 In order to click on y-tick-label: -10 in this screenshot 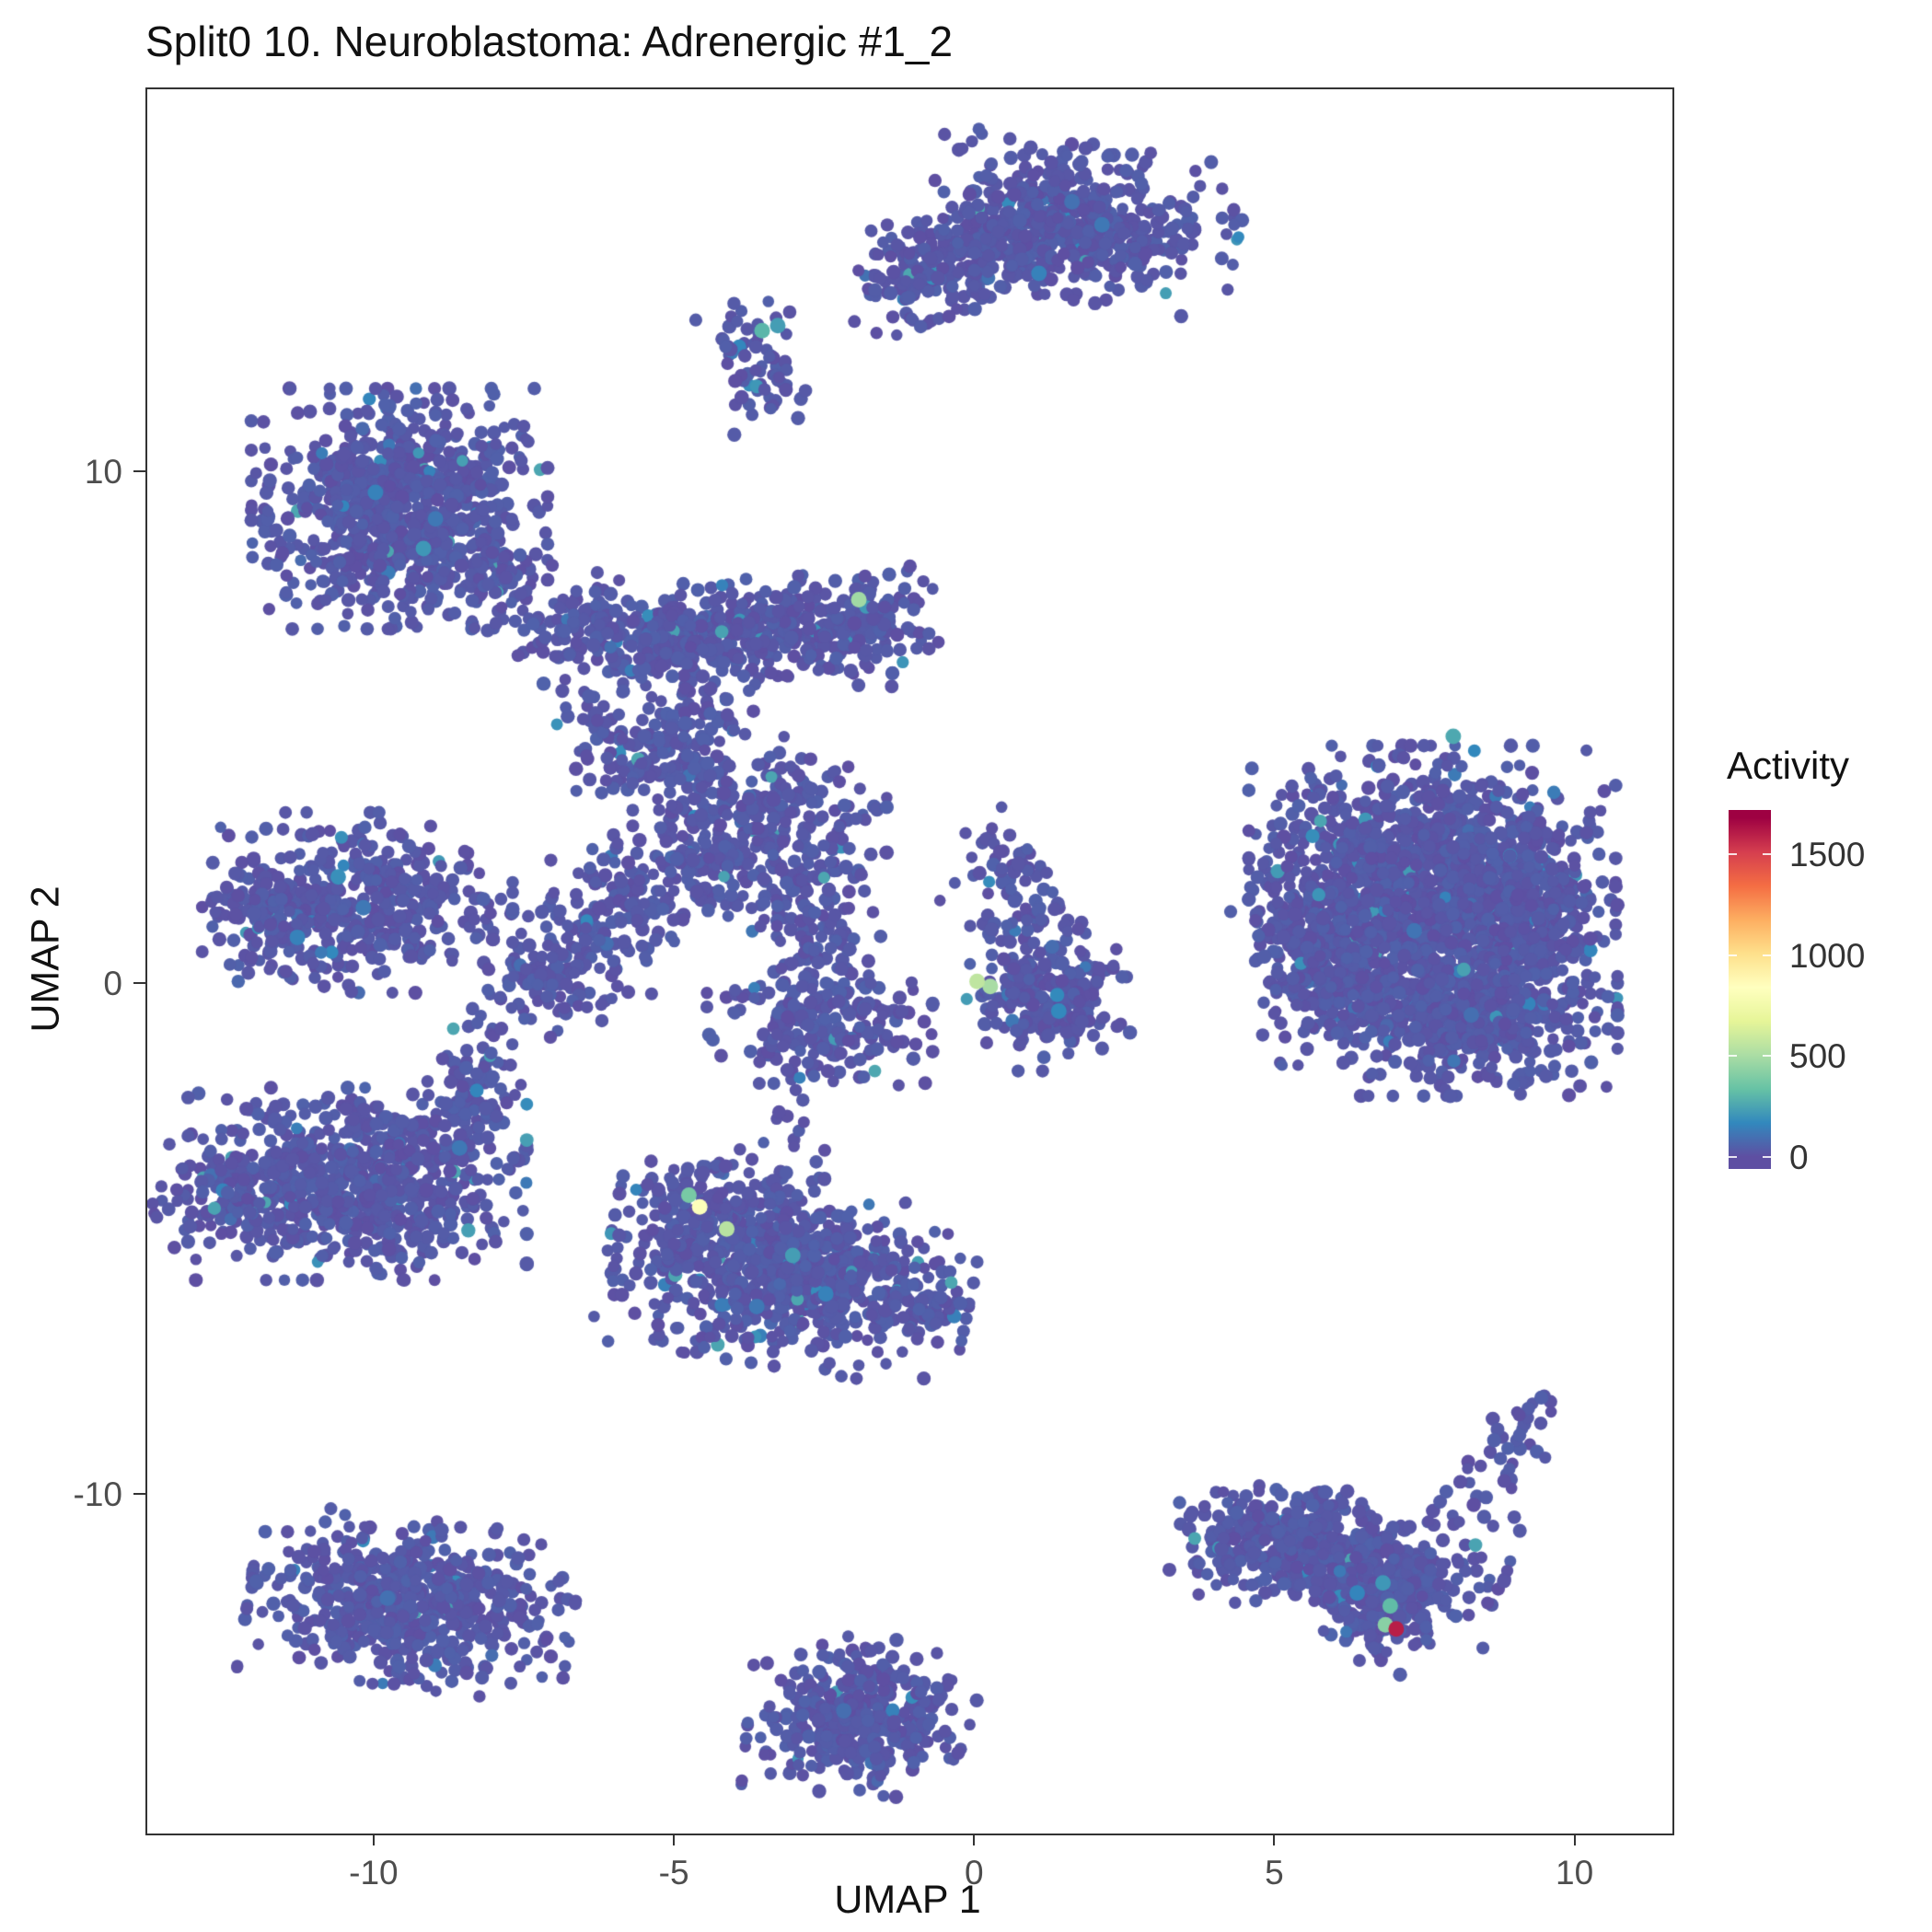, I will do `click(98, 1495)`.